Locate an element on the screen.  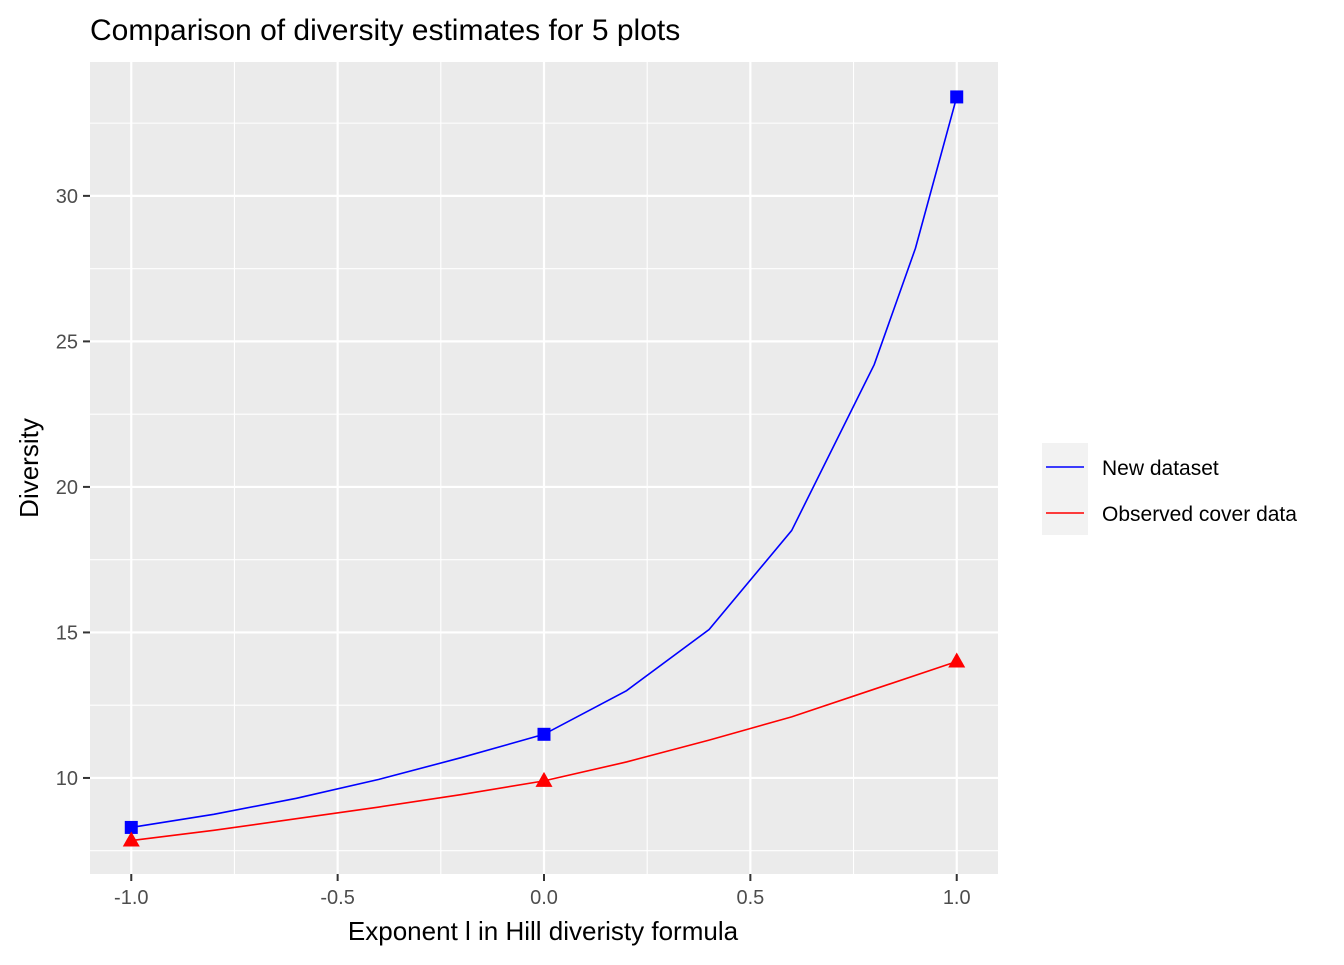
legend-key-background is located at coordinates (1065, 489).